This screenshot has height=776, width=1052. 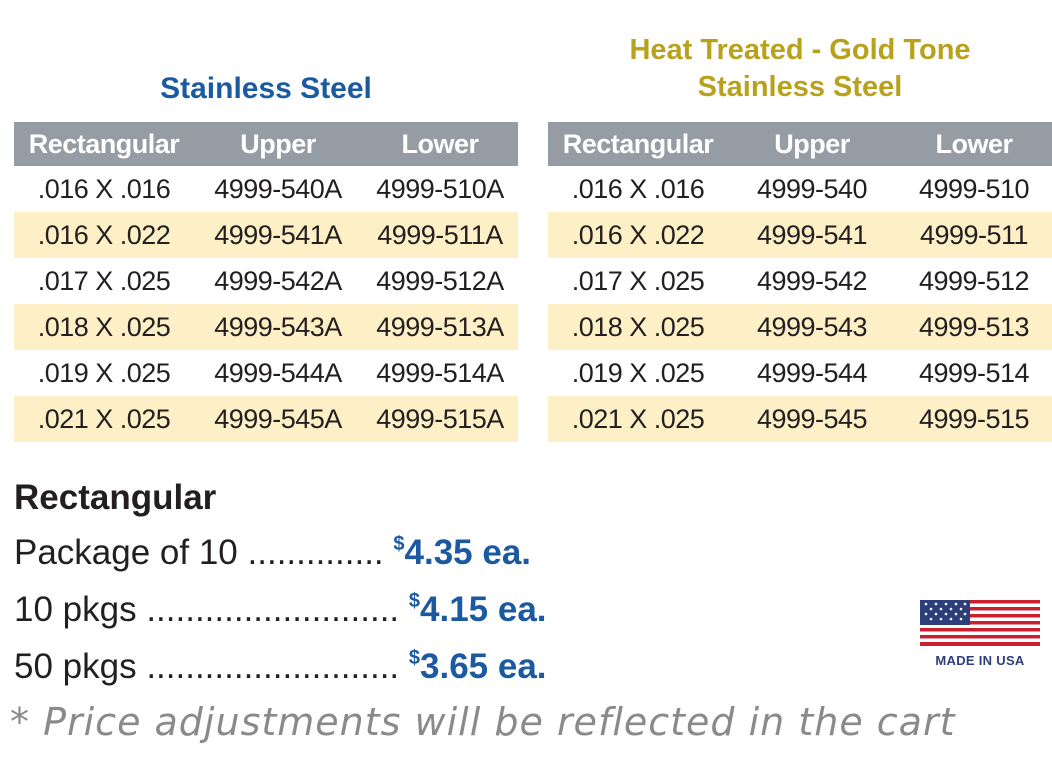 I want to click on gold-tone-title-line2: Stainless Steel, so click(x=800, y=87).